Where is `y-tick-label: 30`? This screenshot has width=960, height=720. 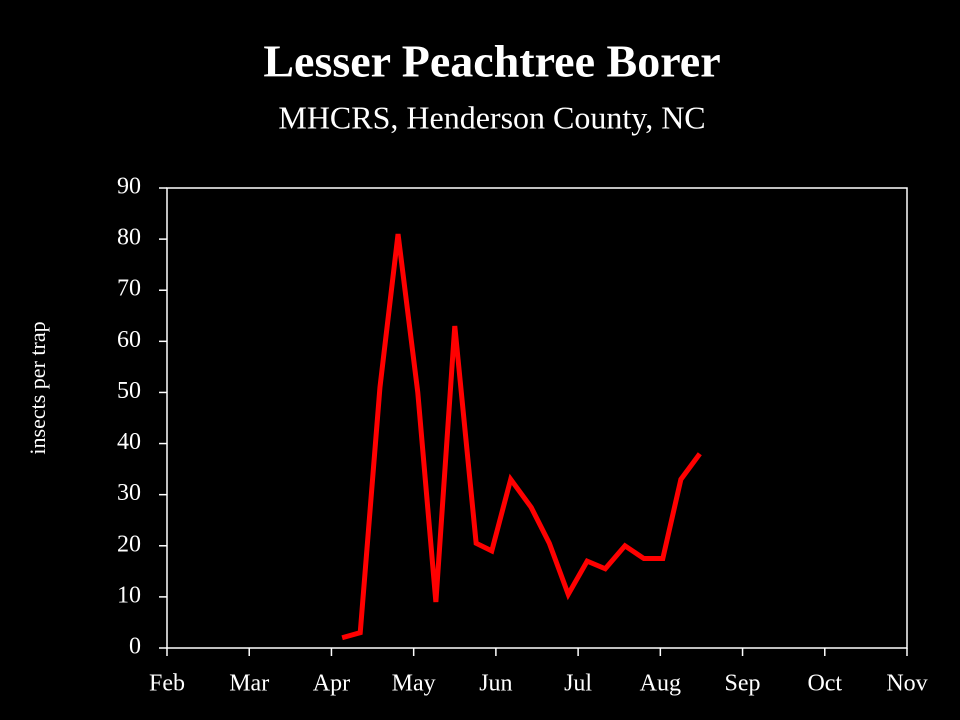
y-tick-label: 30 is located at coordinates (129, 493).